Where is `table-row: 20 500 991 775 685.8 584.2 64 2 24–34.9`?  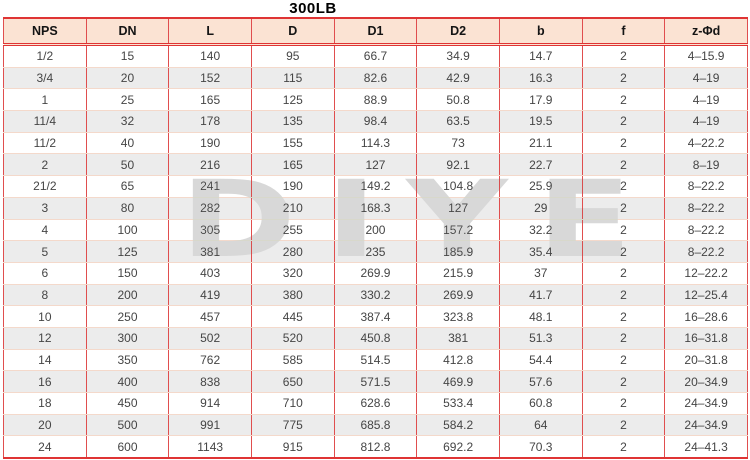
table-row: 20 500 991 775 685.8 584.2 64 2 24–34.9 is located at coordinates (375, 425).